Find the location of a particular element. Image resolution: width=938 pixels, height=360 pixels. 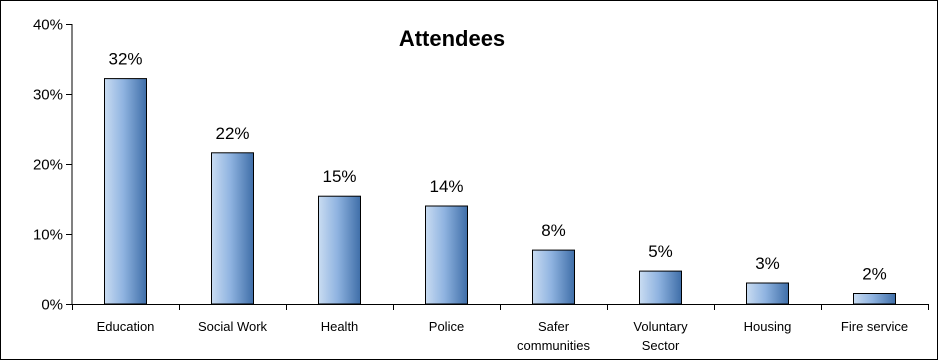

x-tick-label: Police is located at coordinates (446, 326).